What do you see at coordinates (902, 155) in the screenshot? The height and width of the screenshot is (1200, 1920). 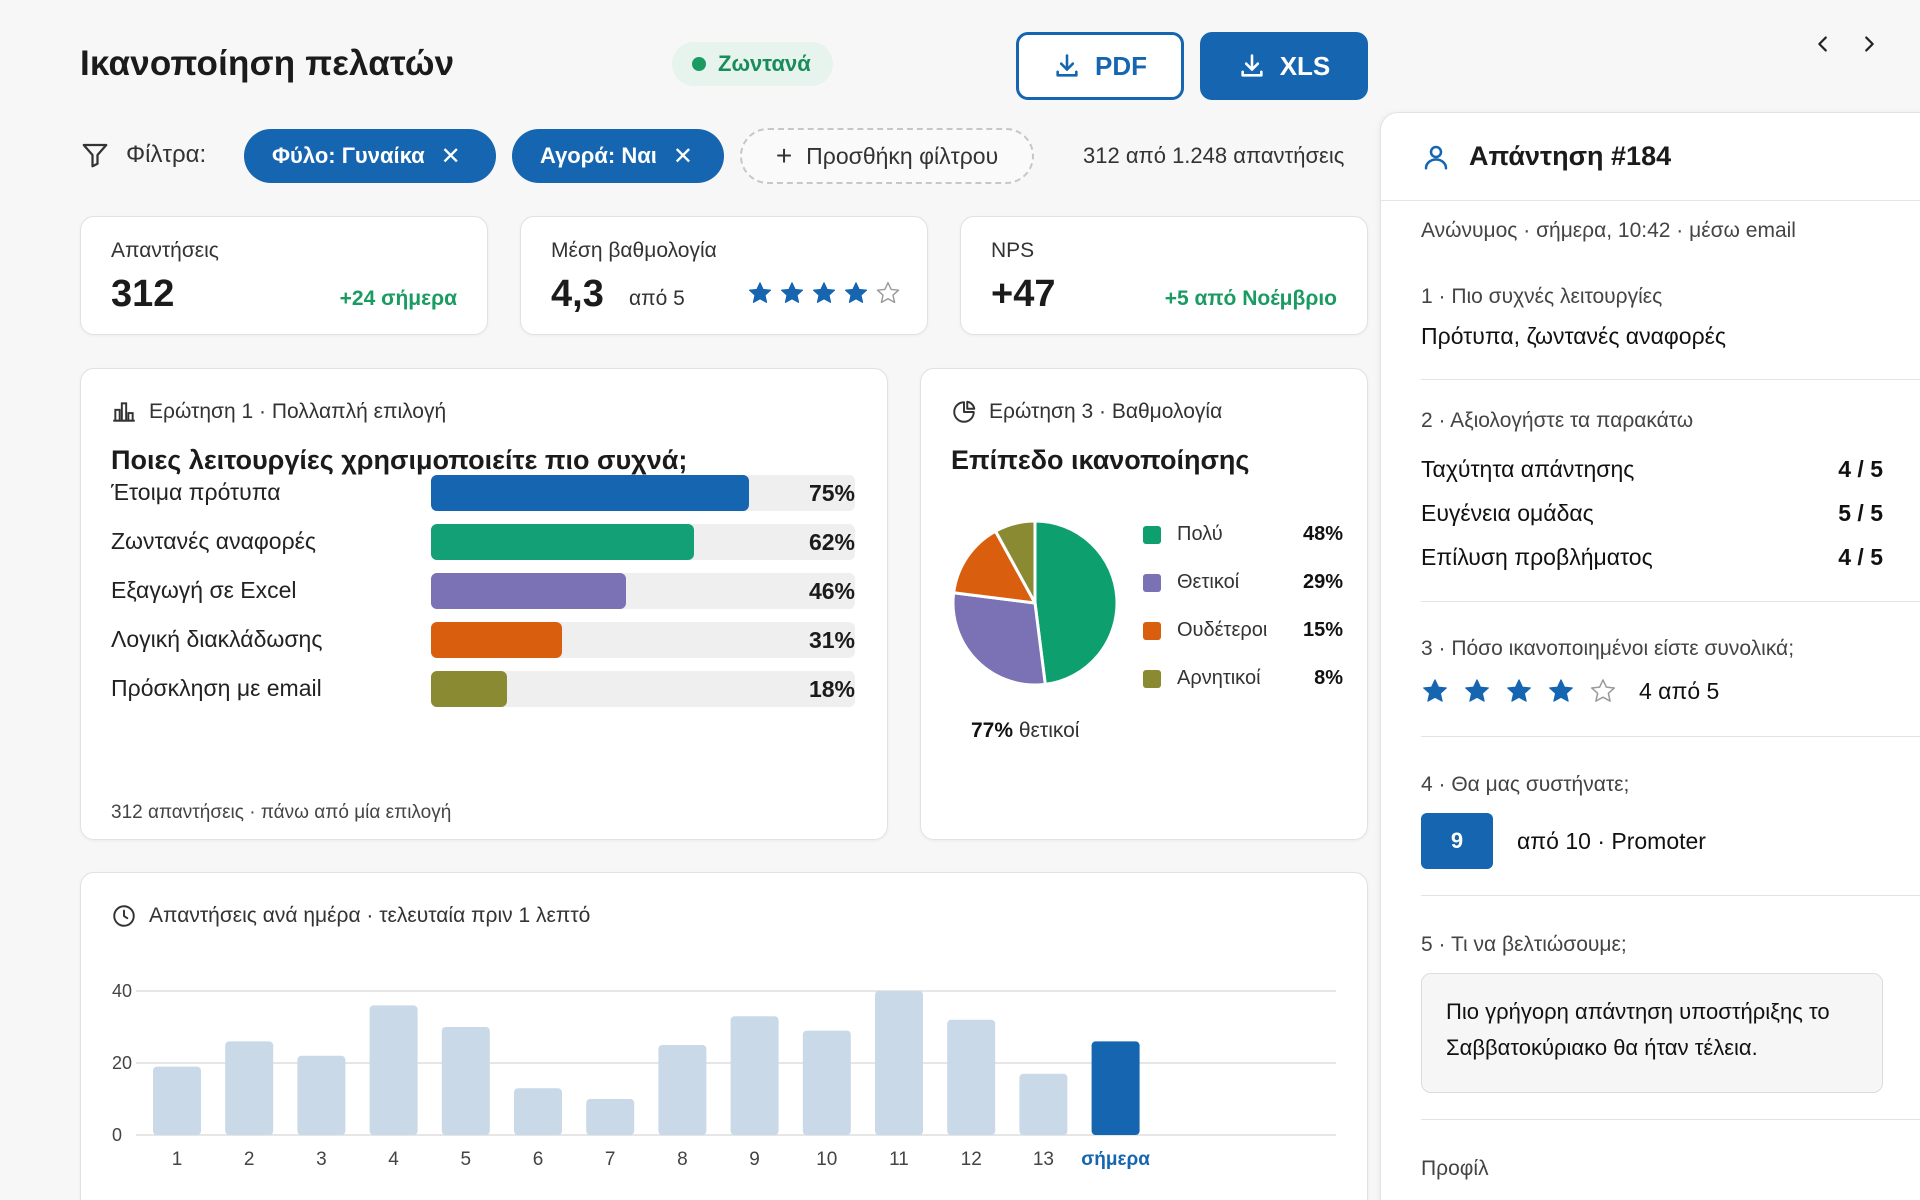 I see `add-filter-label: Προσθήκη φίλτρου` at bounding box center [902, 155].